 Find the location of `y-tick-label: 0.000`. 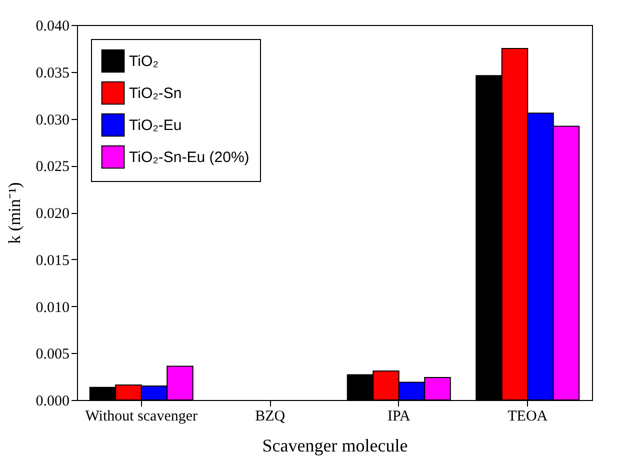

y-tick-label: 0.000 is located at coordinates (53, 402).